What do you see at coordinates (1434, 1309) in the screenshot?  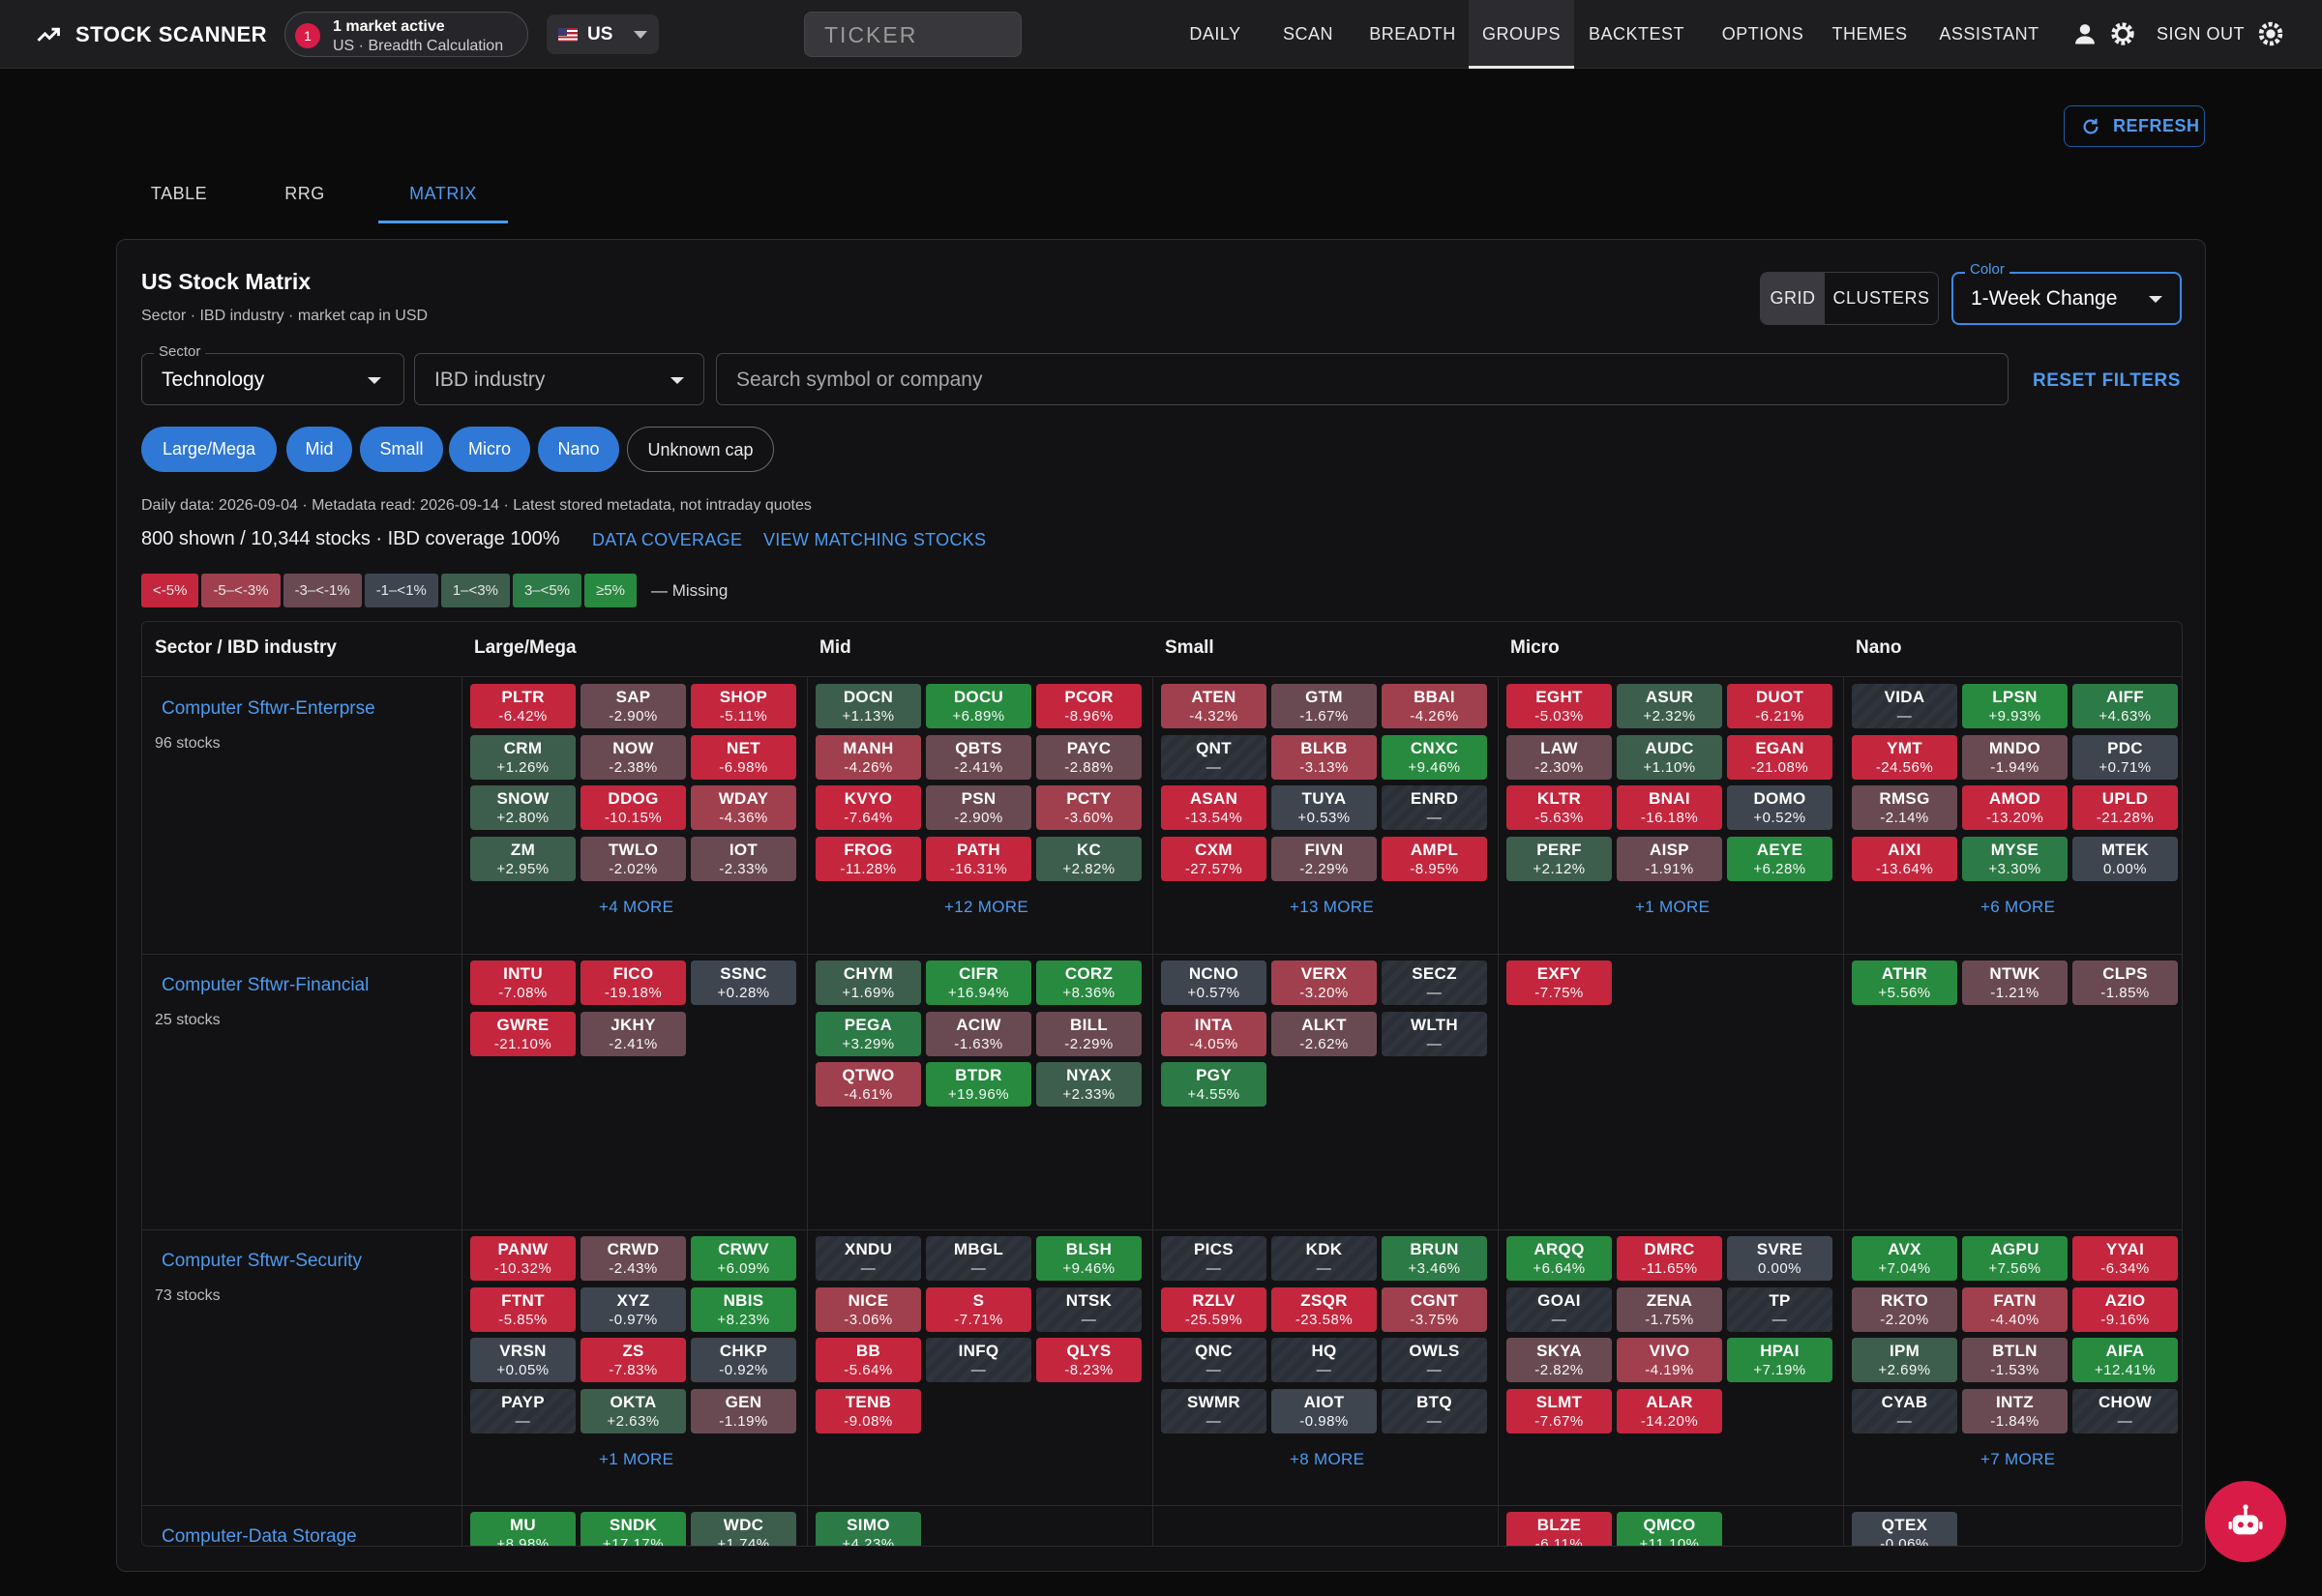 I see `stock-tile: CGNT -3.75%` at bounding box center [1434, 1309].